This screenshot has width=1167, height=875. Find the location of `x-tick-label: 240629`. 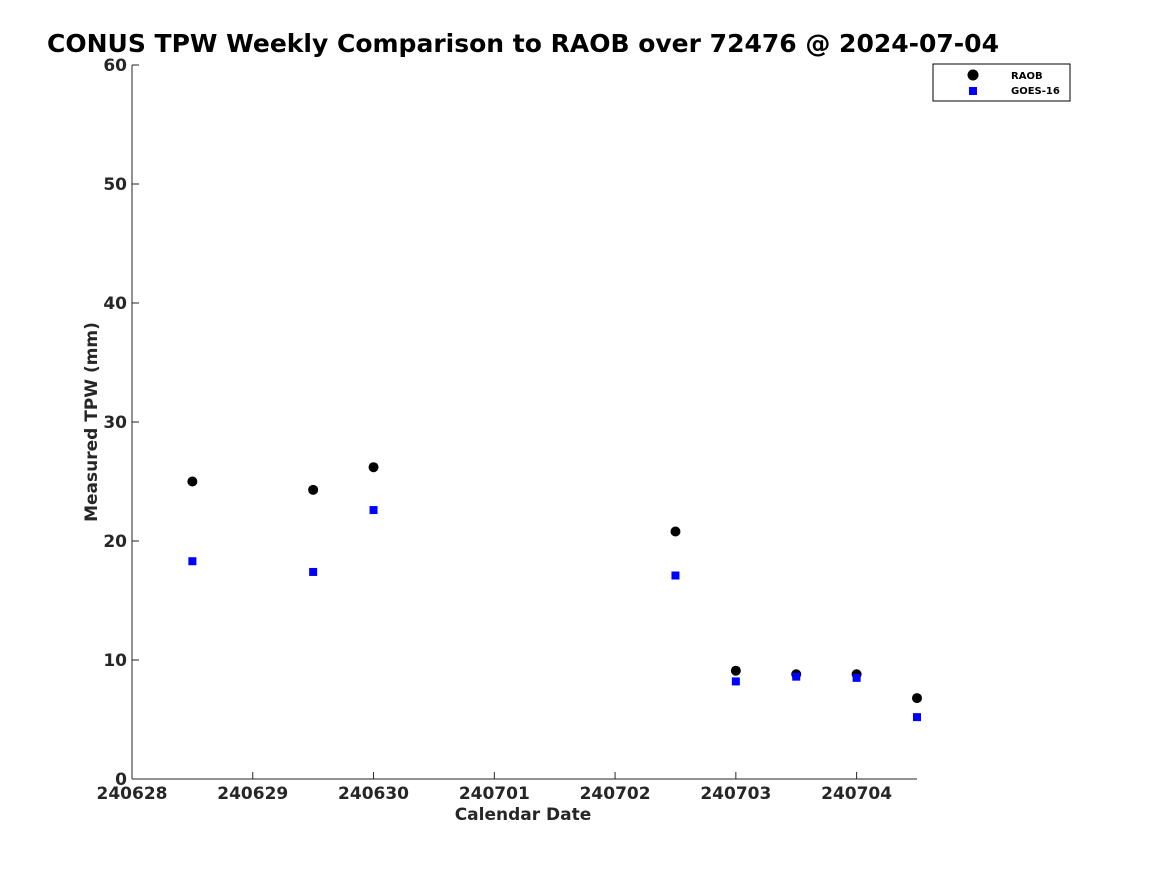

x-tick-label: 240629 is located at coordinates (252, 794).